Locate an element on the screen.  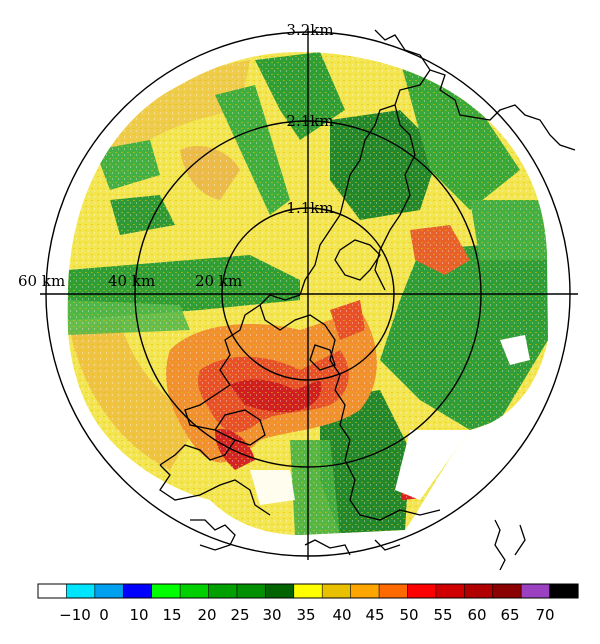
colorbar-tick-label: 35 is located at coordinates (305, 615).